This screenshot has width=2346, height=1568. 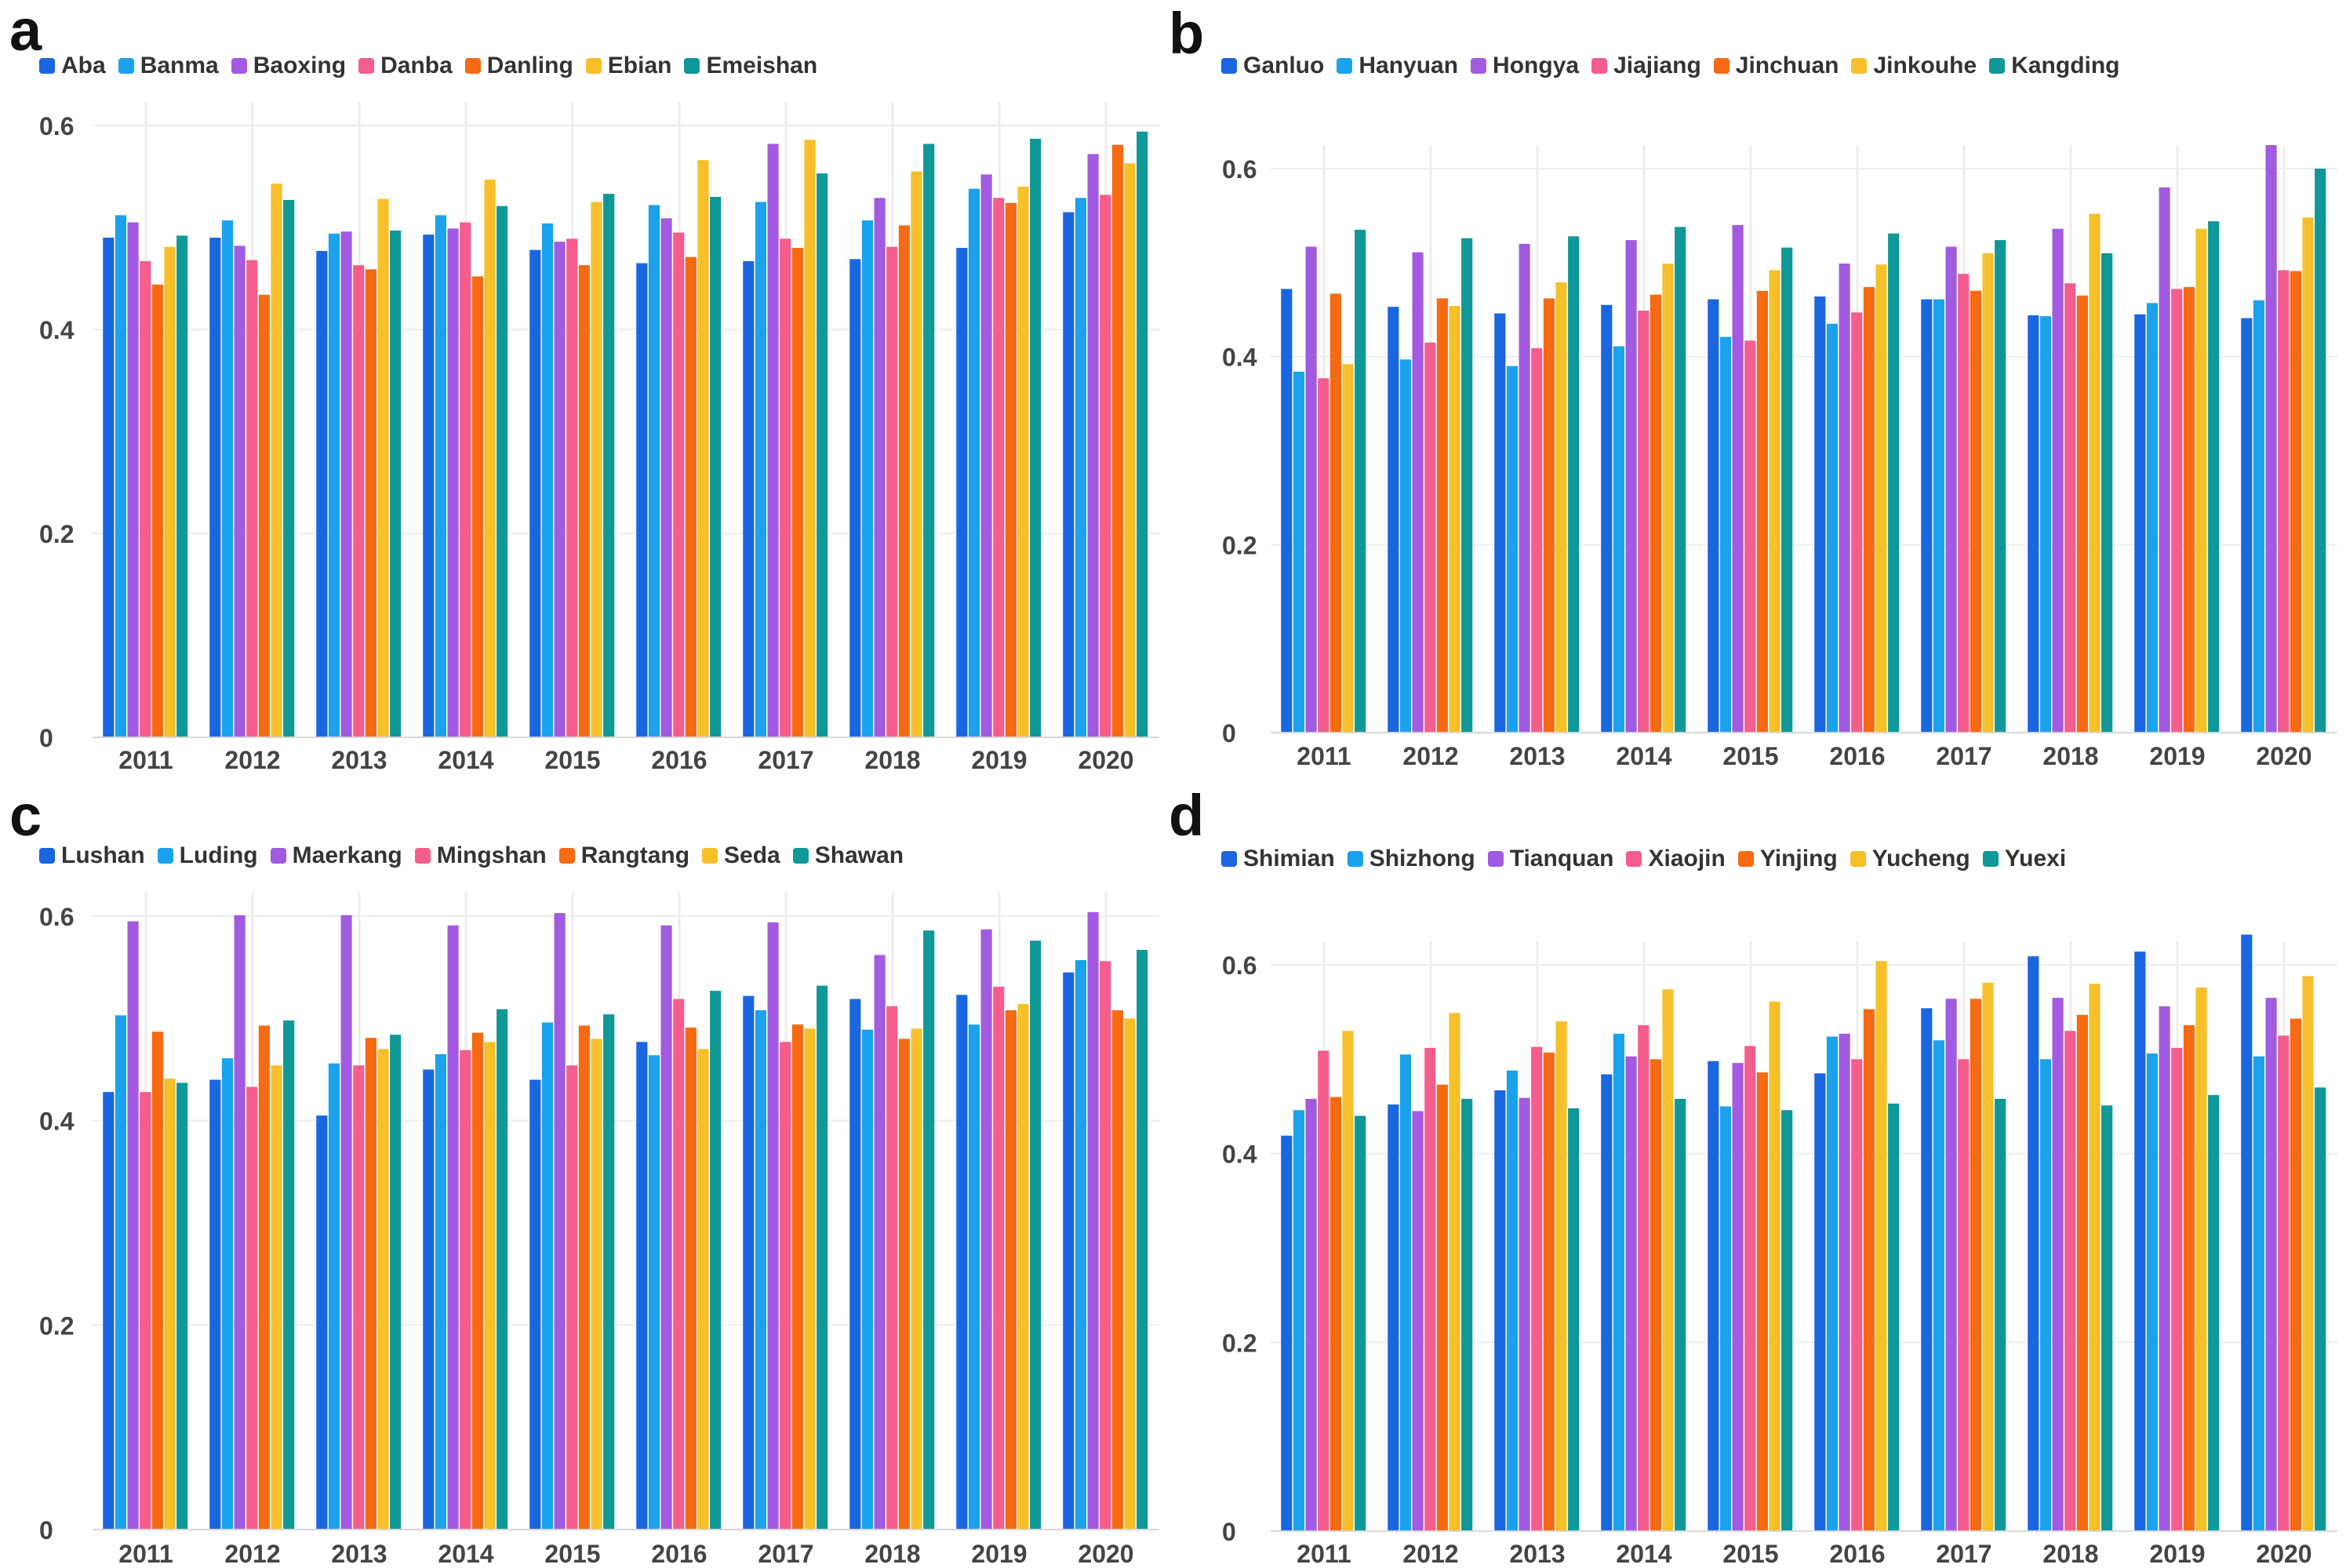 What do you see at coordinates (1657, 65) in the screenshot?
I see `legend-label: Jiajiang` at bounding box center [1657, 65].